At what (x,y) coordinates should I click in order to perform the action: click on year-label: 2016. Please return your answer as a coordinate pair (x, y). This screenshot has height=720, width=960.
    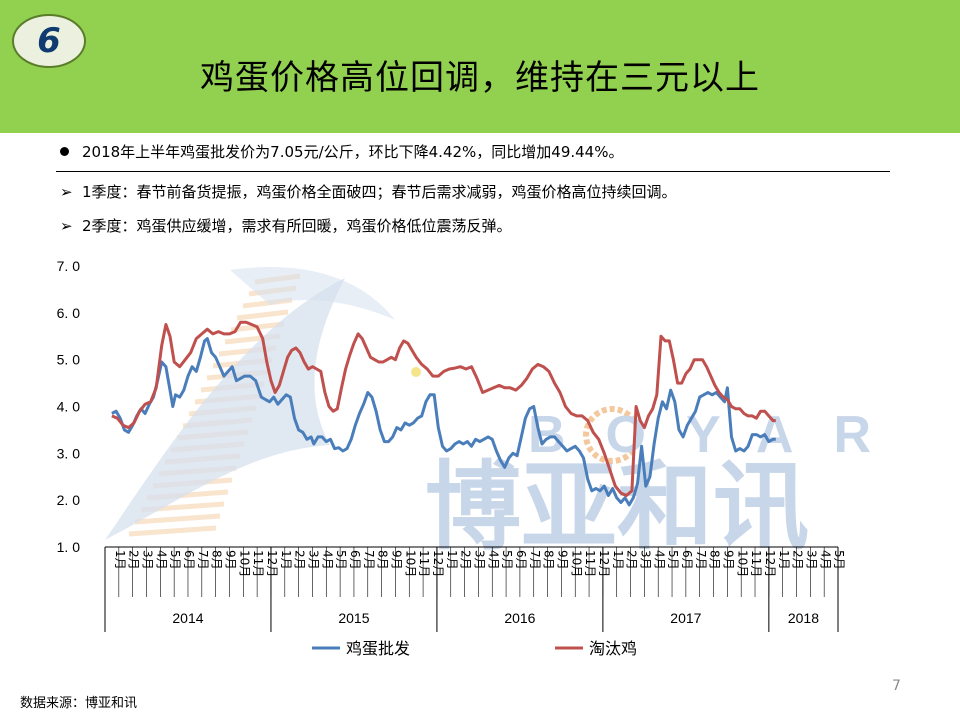
    Looking at the image, I should click on (519, 618).